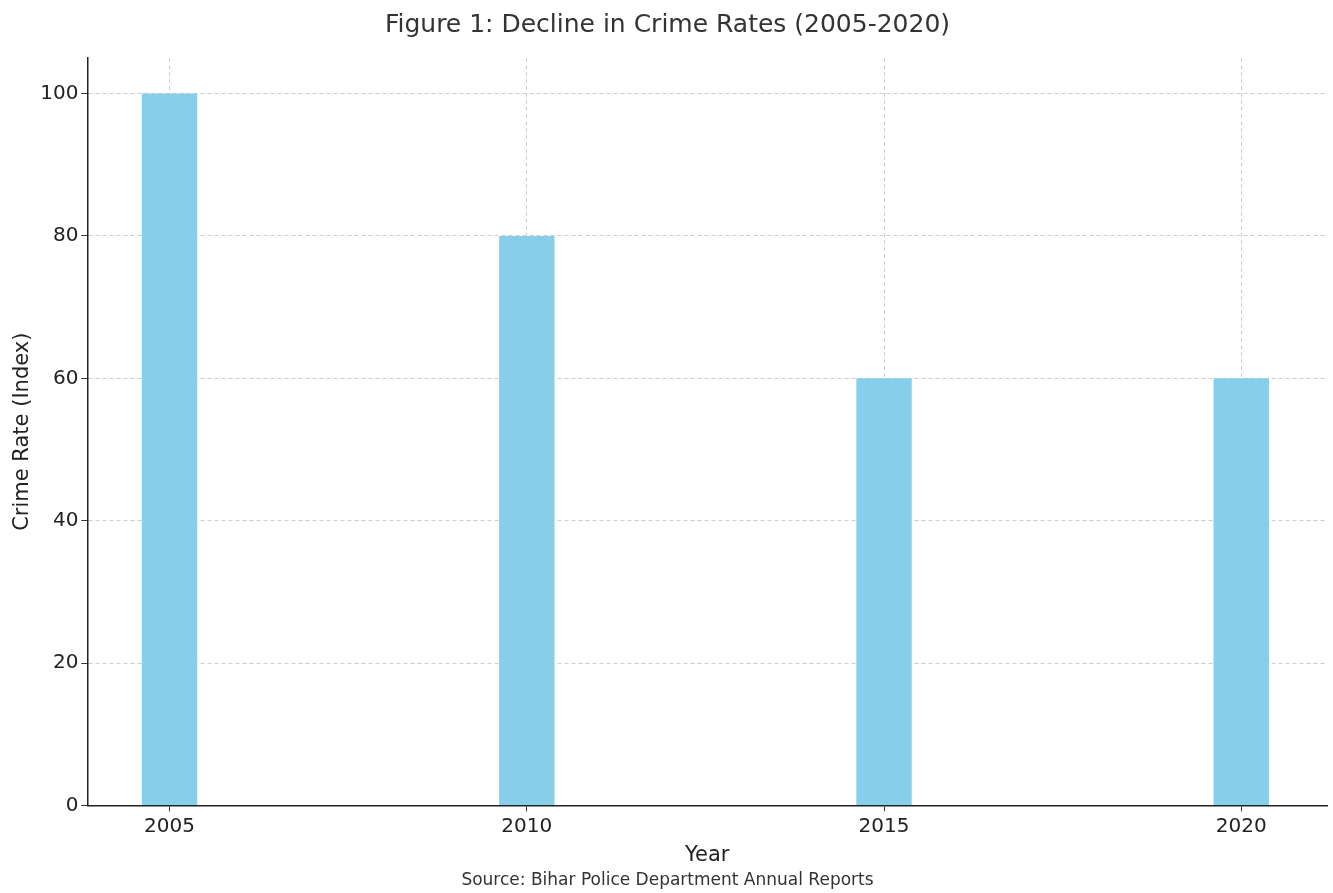  What do you see at coordinates (667, 879) in the screenshot?
I see `source-note: Source: Bihar Police Department Annual Reports` at bounding box center [667, 879].